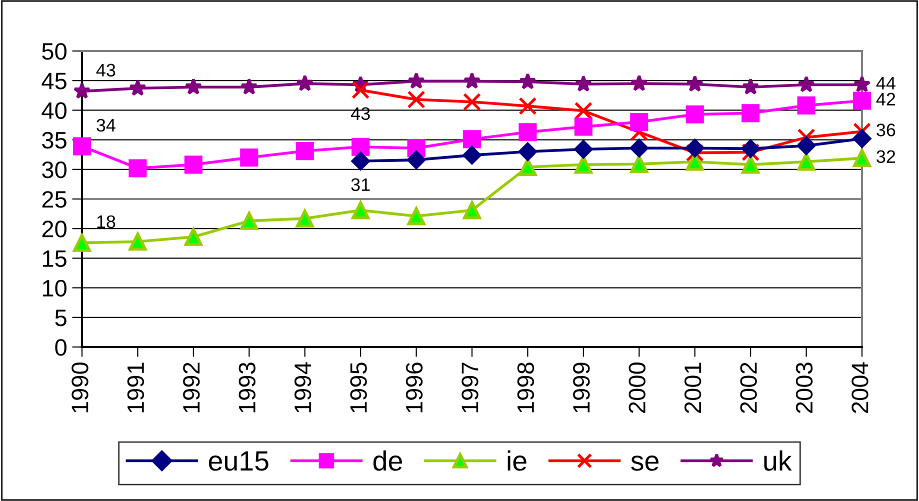  Describe the element at coordinates (54, 258) in the screenshot. I see `y-tick-label: 15` at that location.